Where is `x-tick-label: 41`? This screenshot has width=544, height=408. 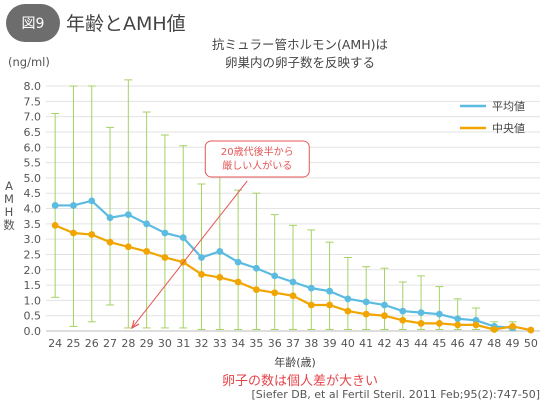 x-tick-label: 41 is located at coordinates (366, 343).